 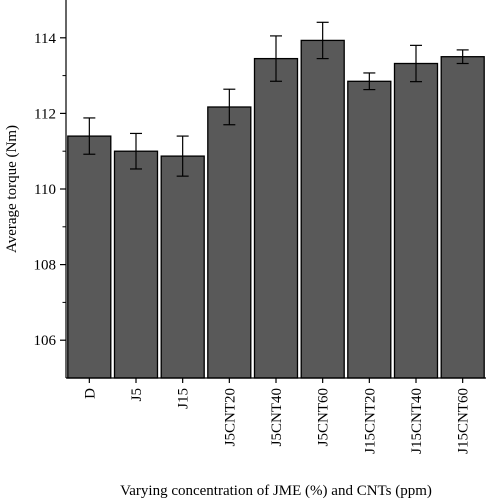 I want to click on bar-j5cnt40, so click(x=276, y=218).